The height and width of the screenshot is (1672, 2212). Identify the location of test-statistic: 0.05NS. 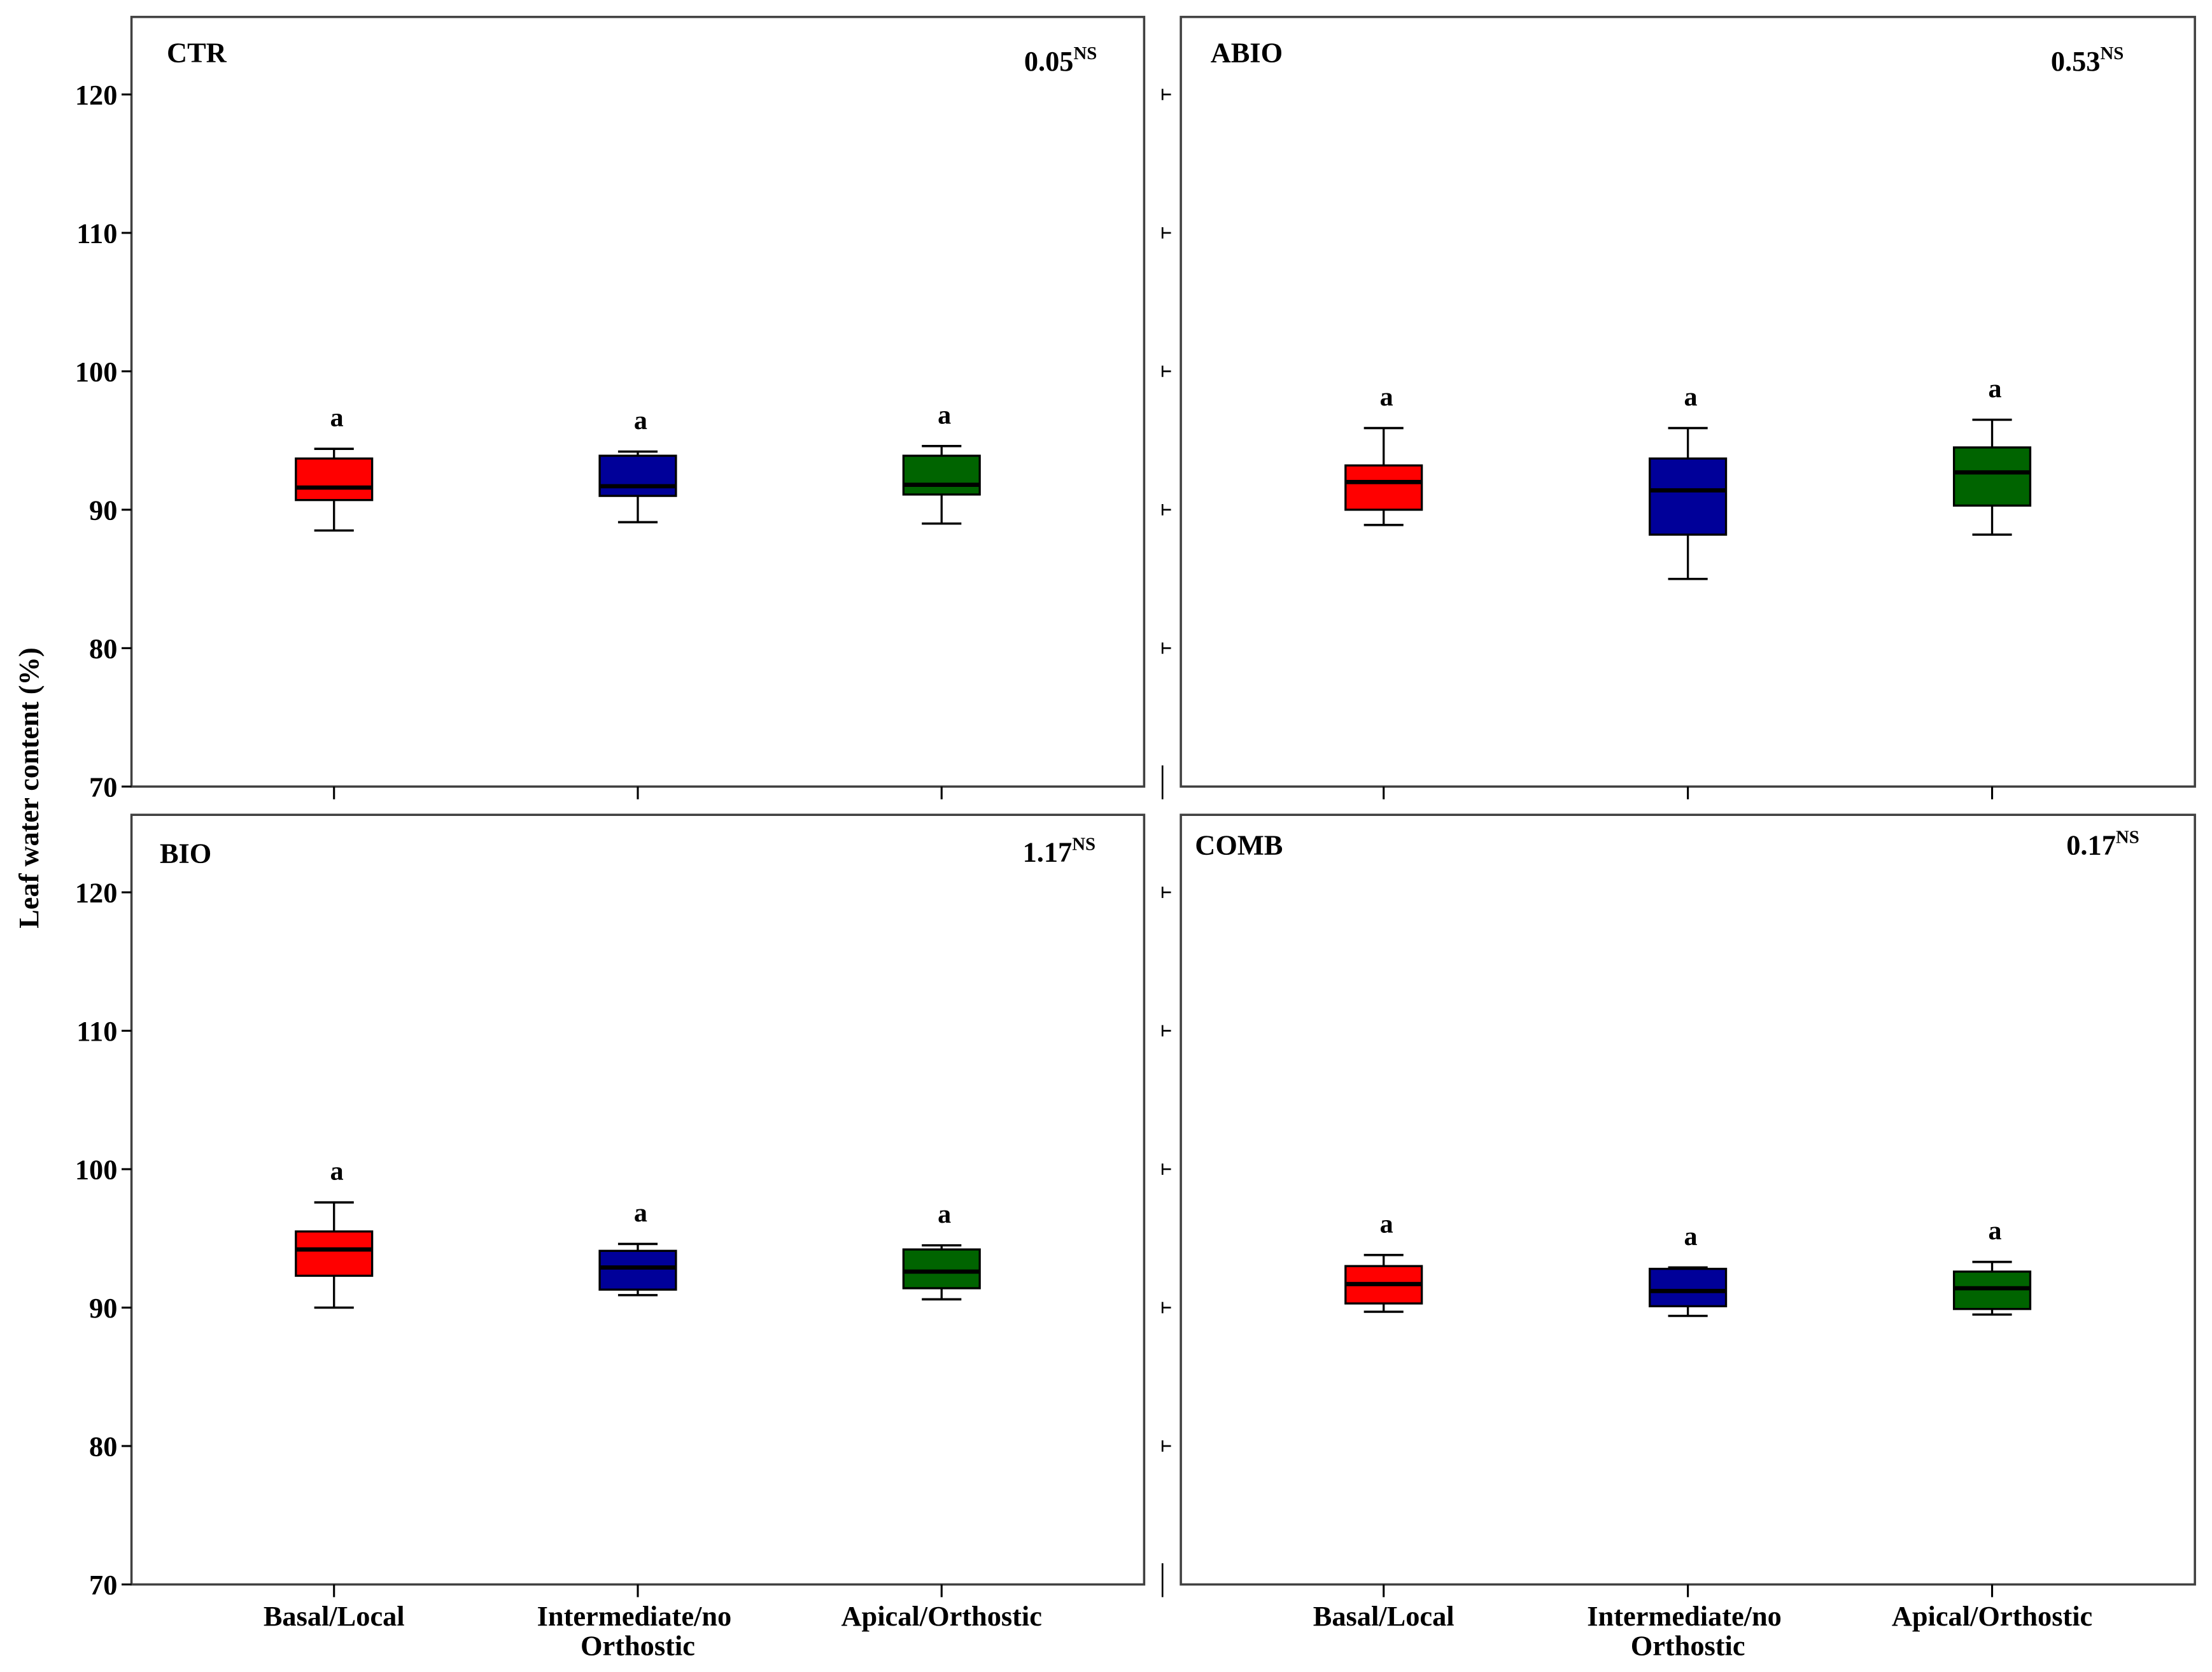
(1060, 60).